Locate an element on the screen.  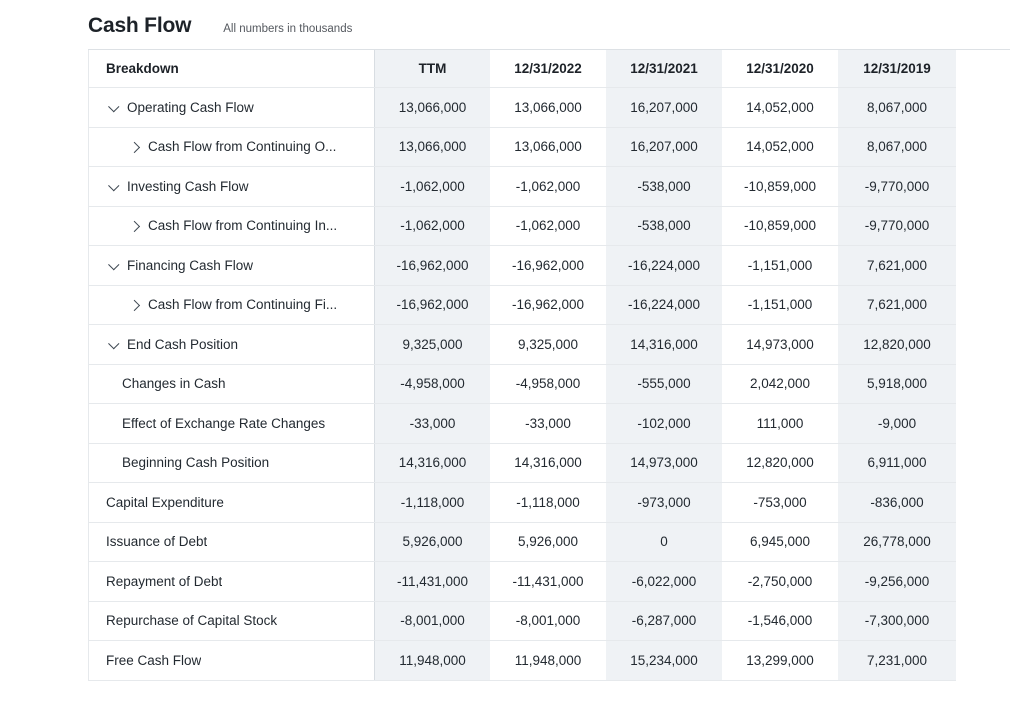
cell-value: 26,778,000 is located at coordinates (897, 541).